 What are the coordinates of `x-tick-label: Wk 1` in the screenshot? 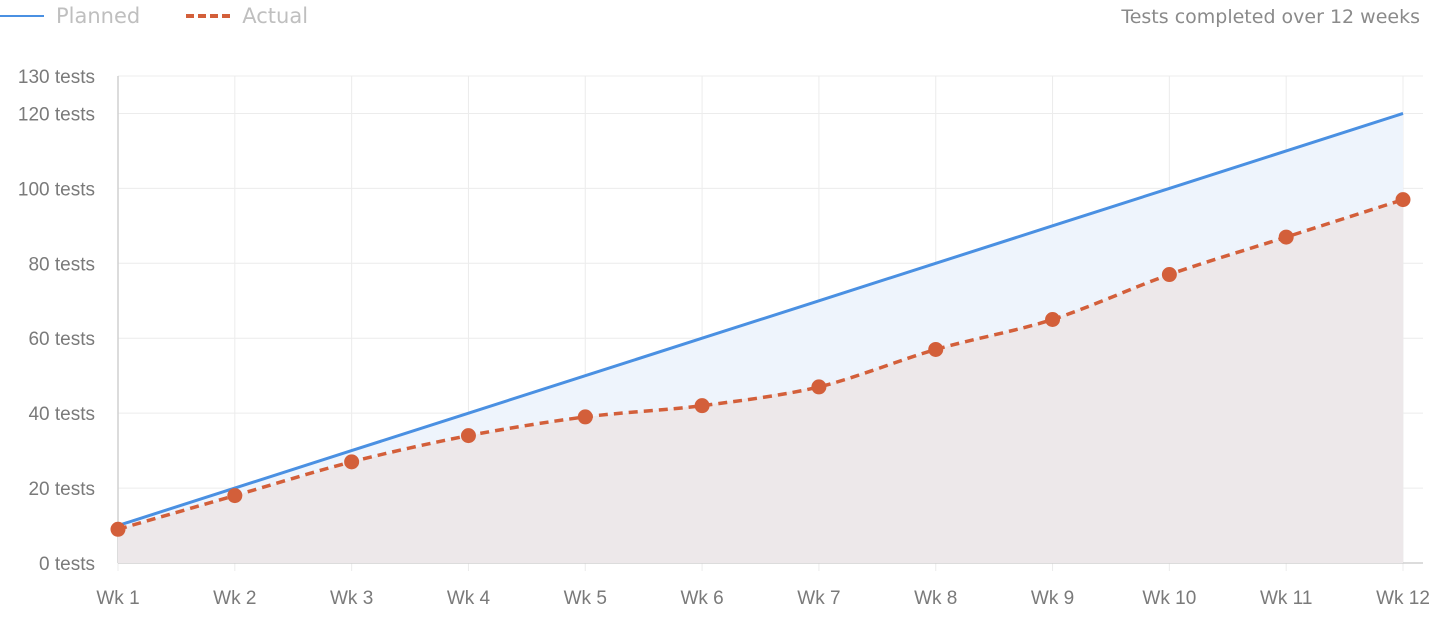 It's located at (117, 598).